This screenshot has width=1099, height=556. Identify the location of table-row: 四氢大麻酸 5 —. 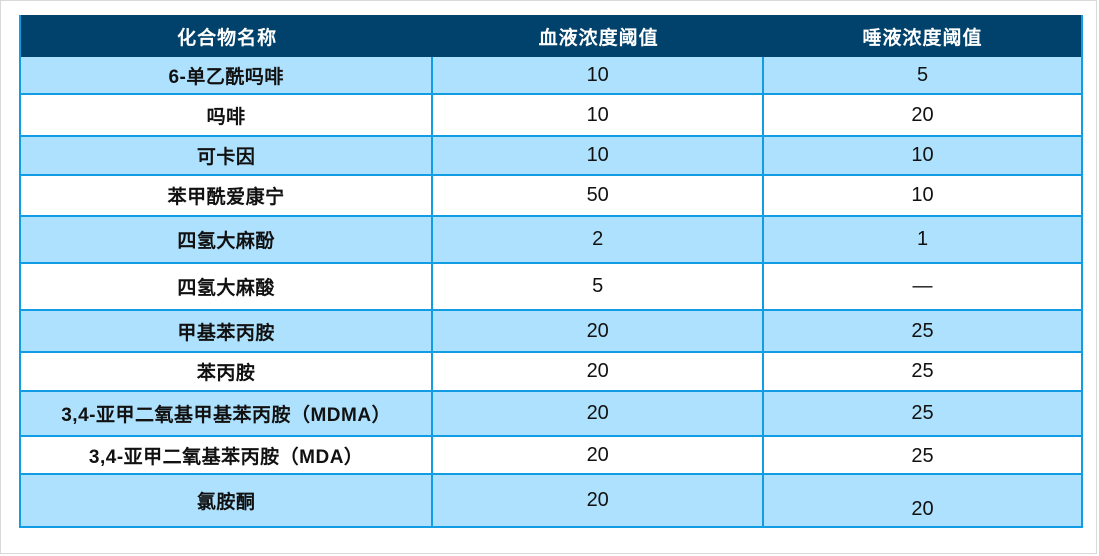
(551, 285).